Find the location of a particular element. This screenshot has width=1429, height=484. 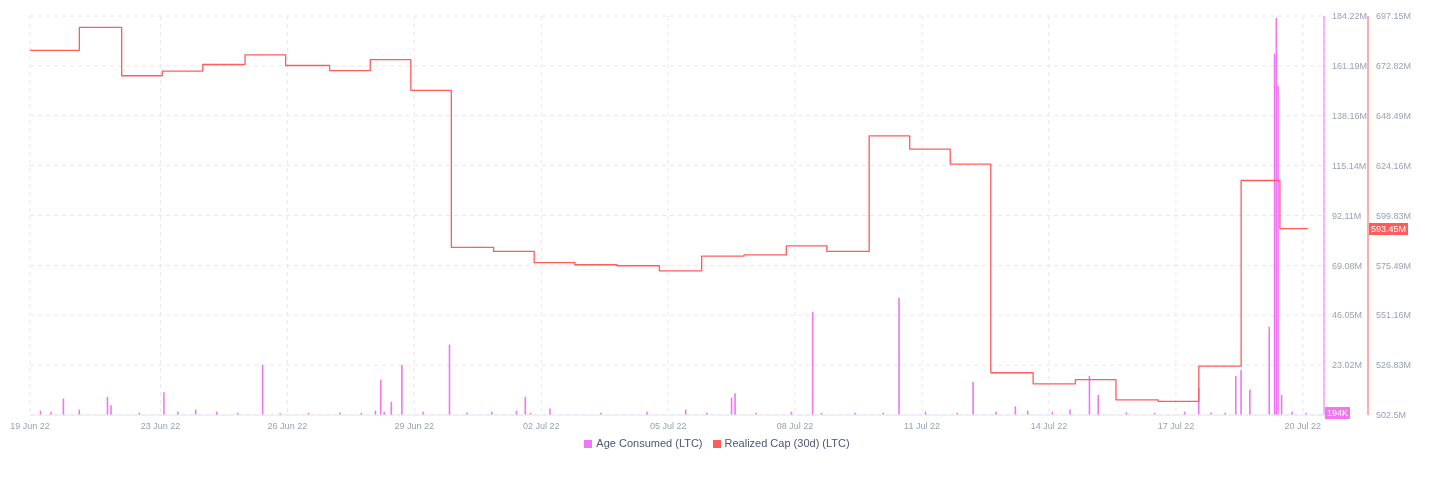

x-tick-label: 11 Jul 22 is located at coordinates (922, 426).